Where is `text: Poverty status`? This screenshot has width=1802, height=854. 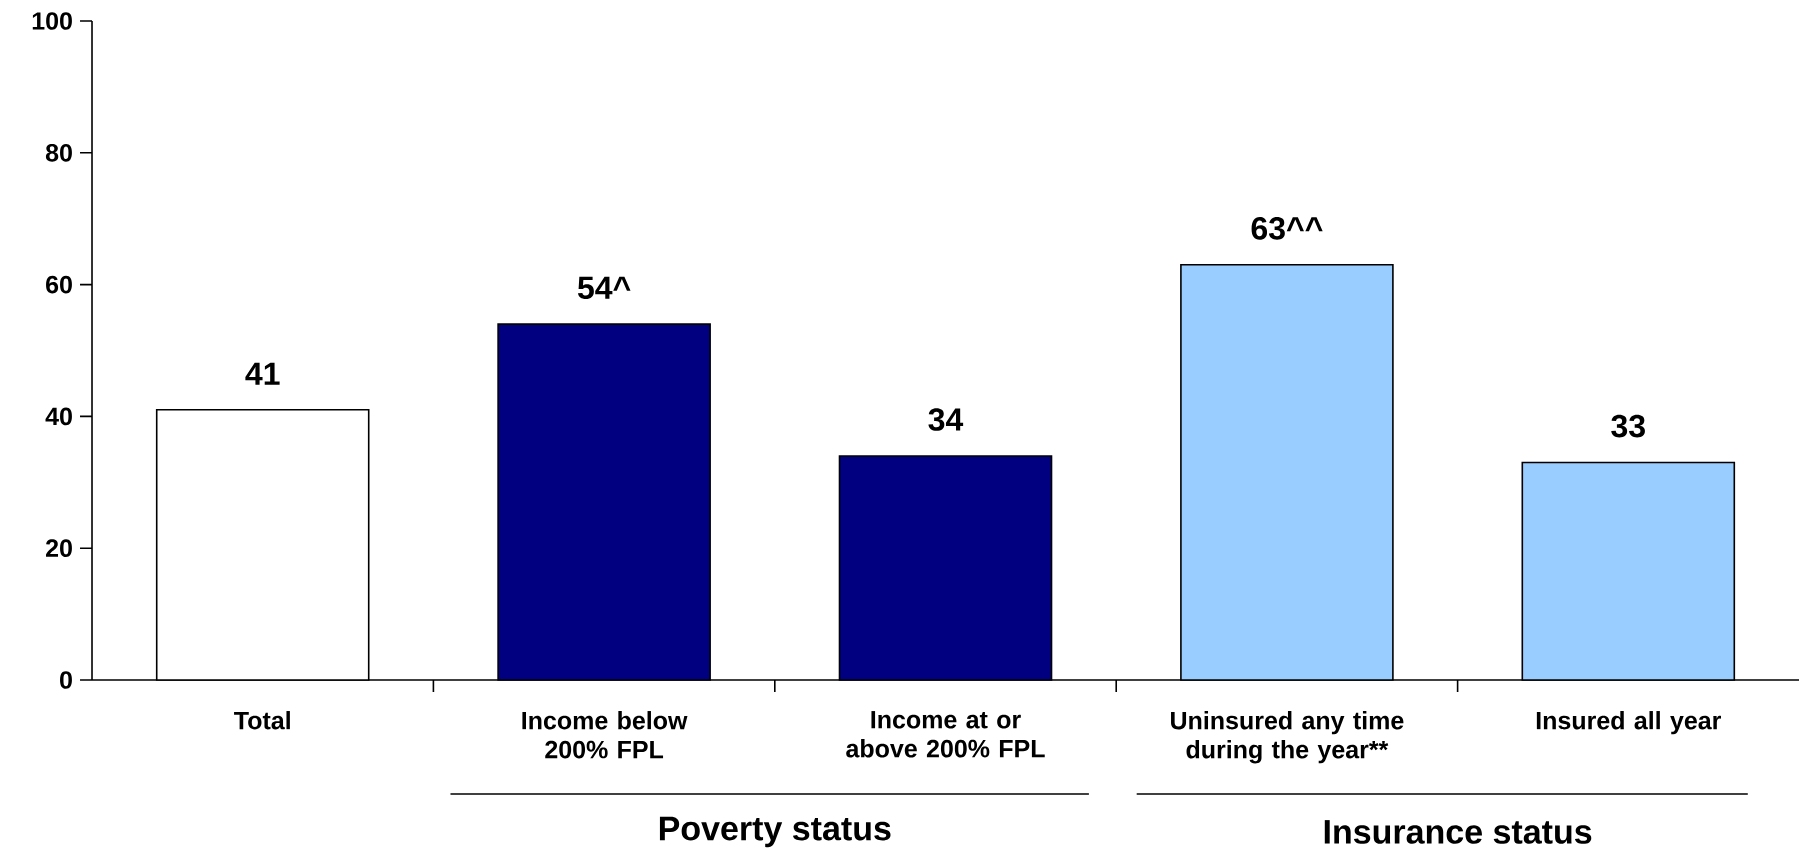 text: Poverty status is located at coordinates (775, 832).